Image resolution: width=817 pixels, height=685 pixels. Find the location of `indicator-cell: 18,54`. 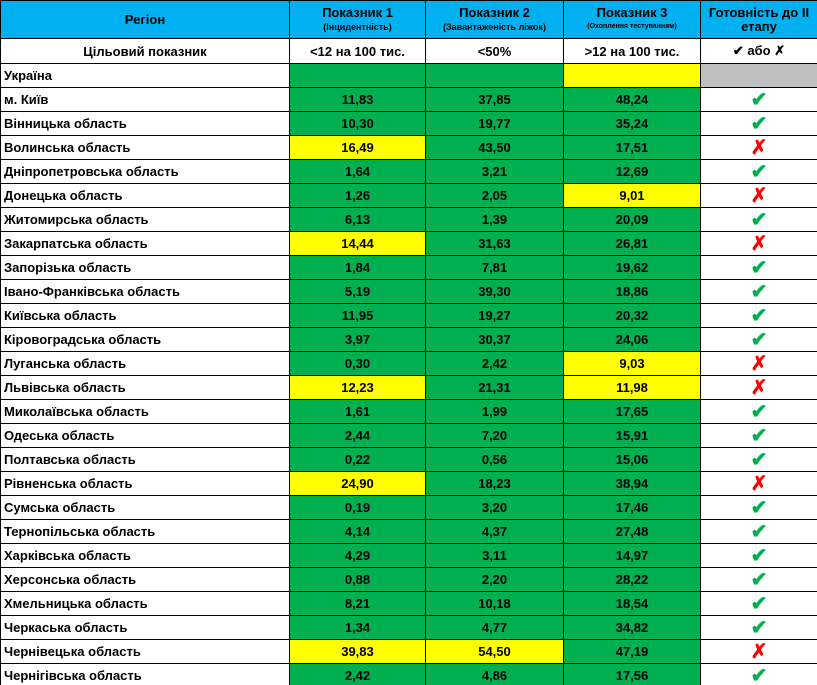

indicator-cell: 18,54 is located at coordinates (632, 603).